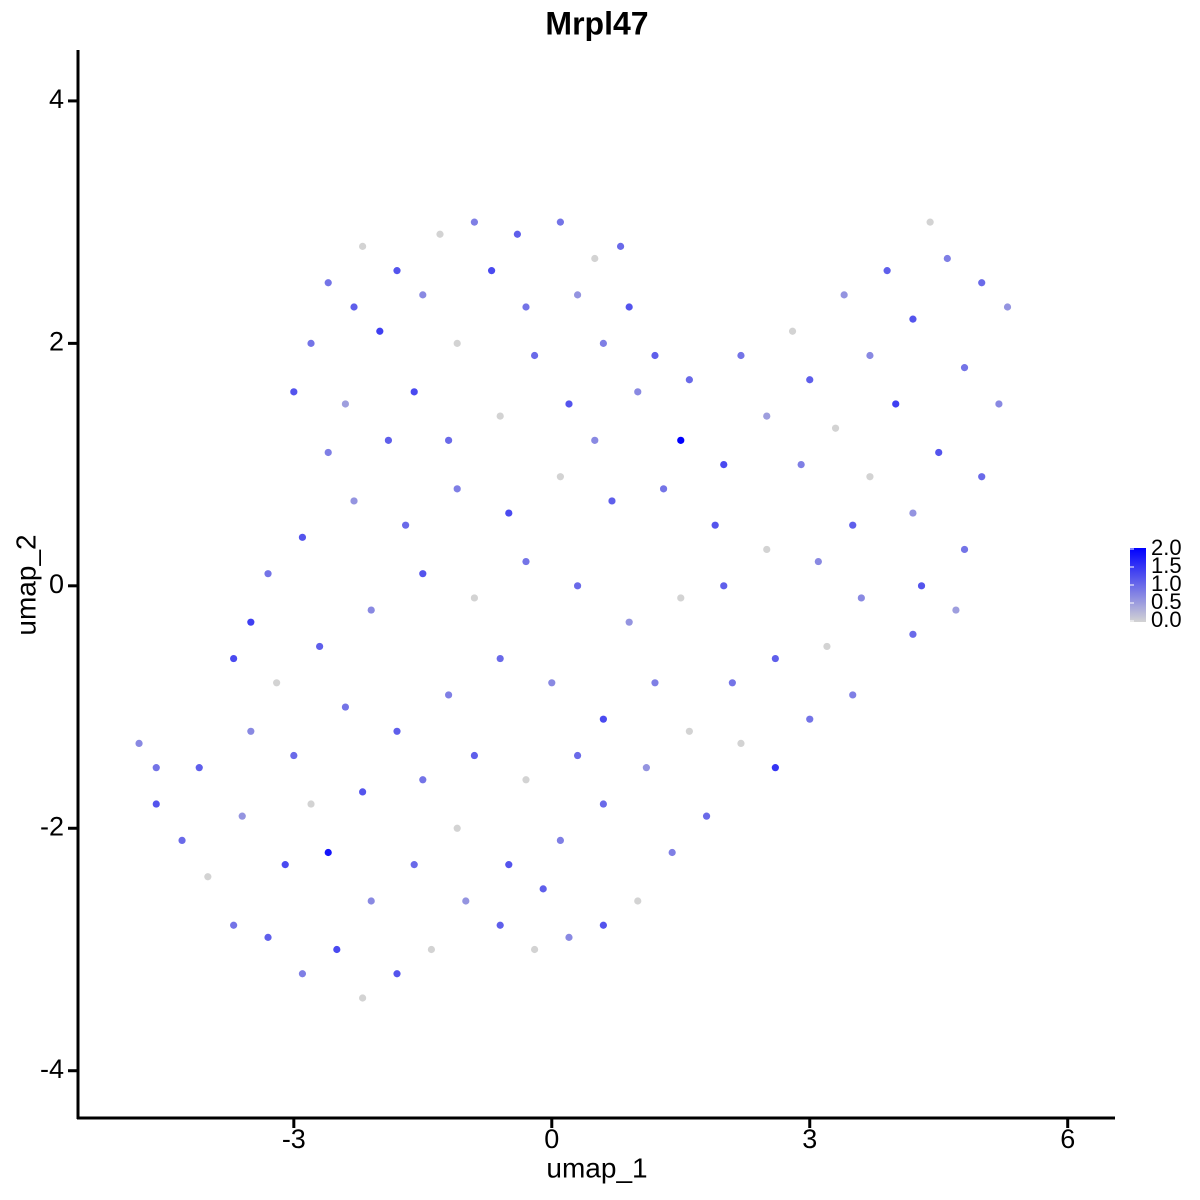  I want to click on x-tick-label: 0, so click(551, 1139).